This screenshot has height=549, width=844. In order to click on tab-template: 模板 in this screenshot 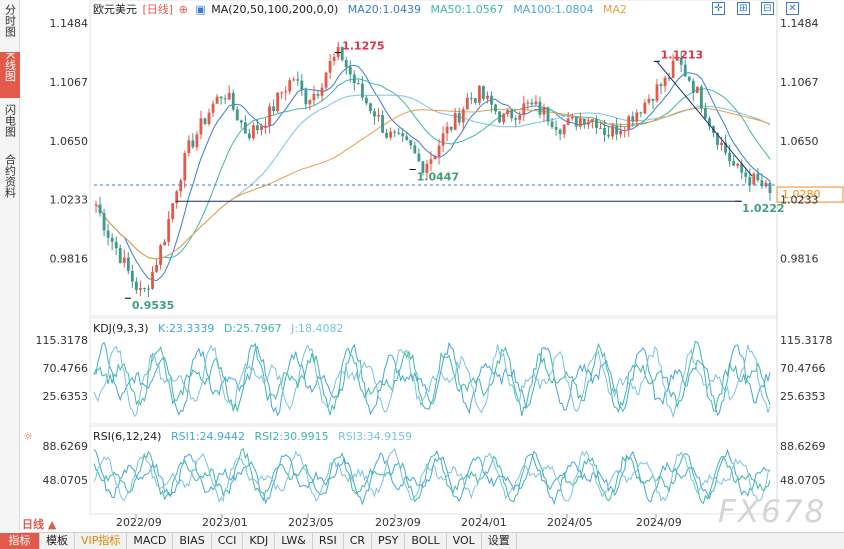, I will do `click(57, 541)`.